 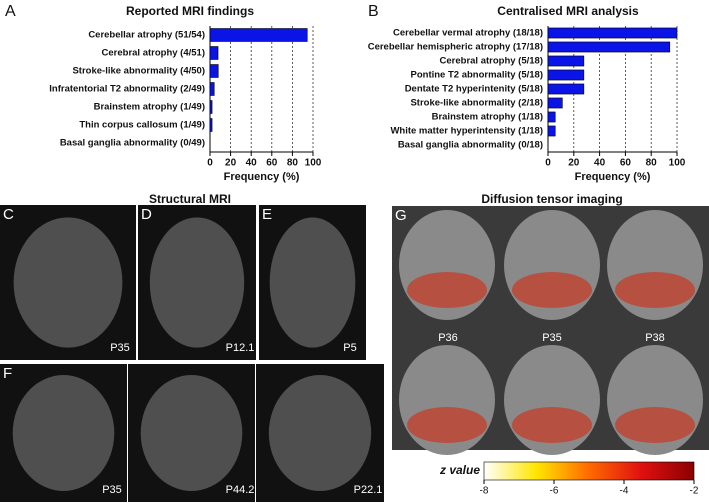 What do you see at coordinates (477, 75) in the screenshot?
I see `y-tick-label: Pontine T2 abnormality (5/18)` at bounding box center [477, 75].